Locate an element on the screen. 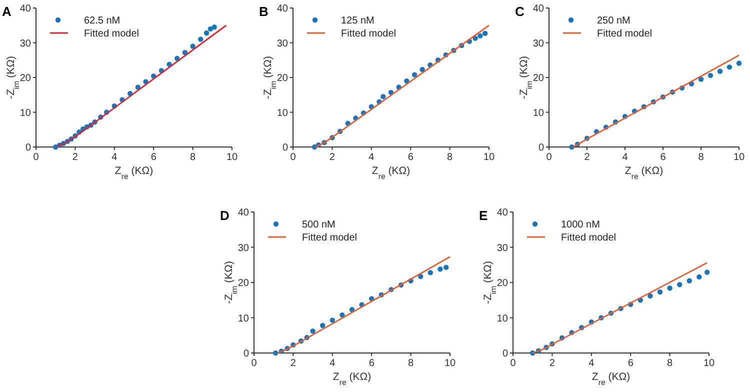  legend-label: 125 nM is located at coordinates (357, 21).